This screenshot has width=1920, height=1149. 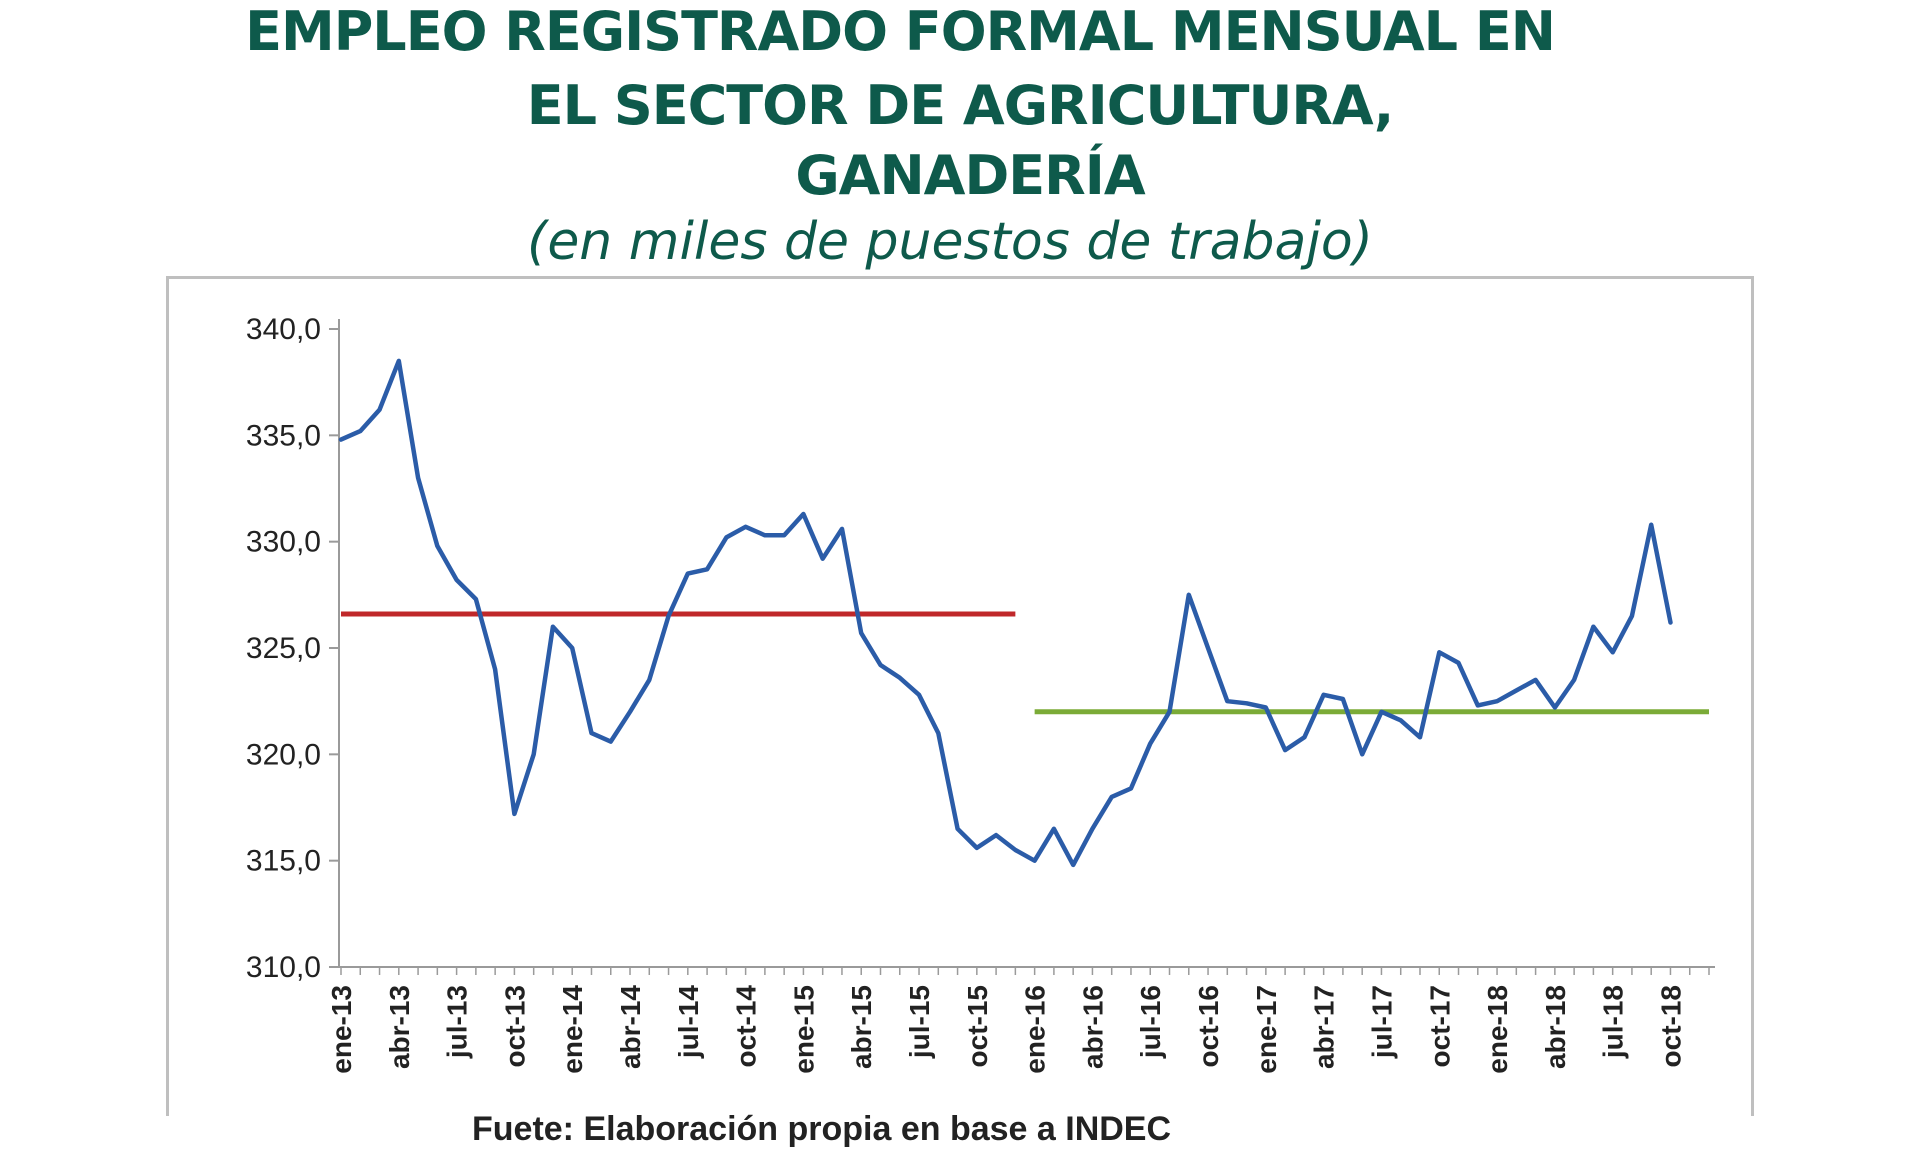 I want to click on y-tick-label: 335,0, so click(x=283, y=435).